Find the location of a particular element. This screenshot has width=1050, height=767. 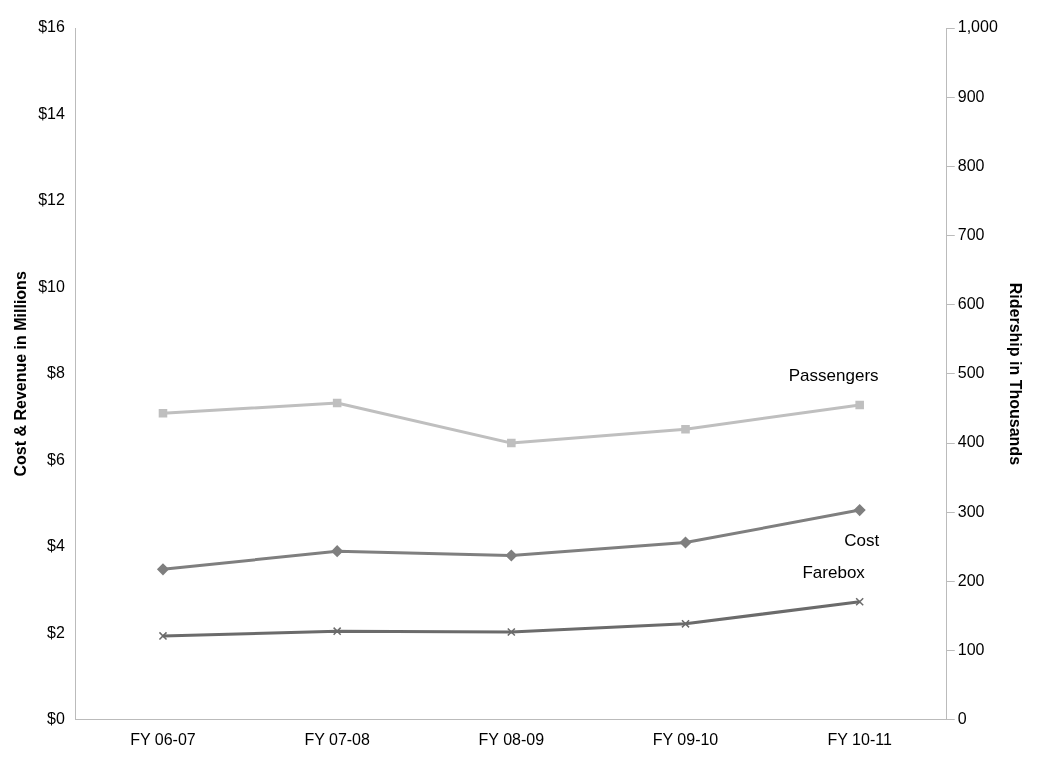

x-tick-label: FY 08-09 is located at coordinates (511, 739).